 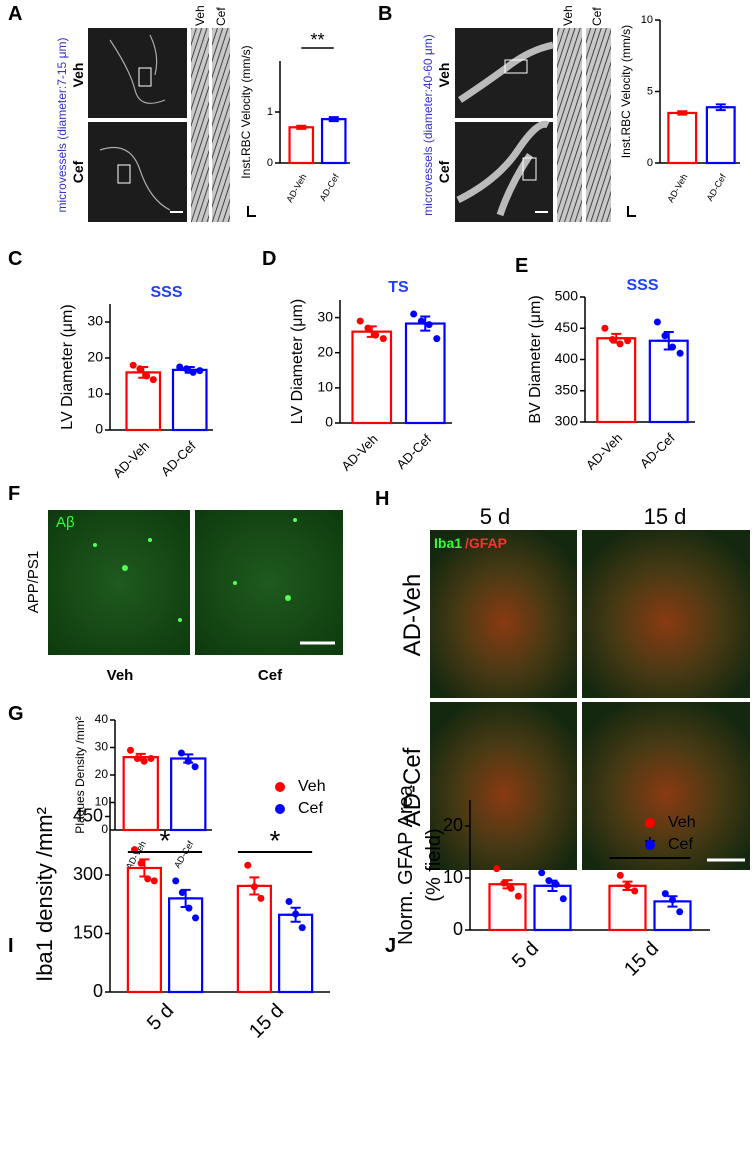 What do you see at coordinates (11, 946) in the screenshot?
I see `panel-label: I` at bounding box center [11, 946].